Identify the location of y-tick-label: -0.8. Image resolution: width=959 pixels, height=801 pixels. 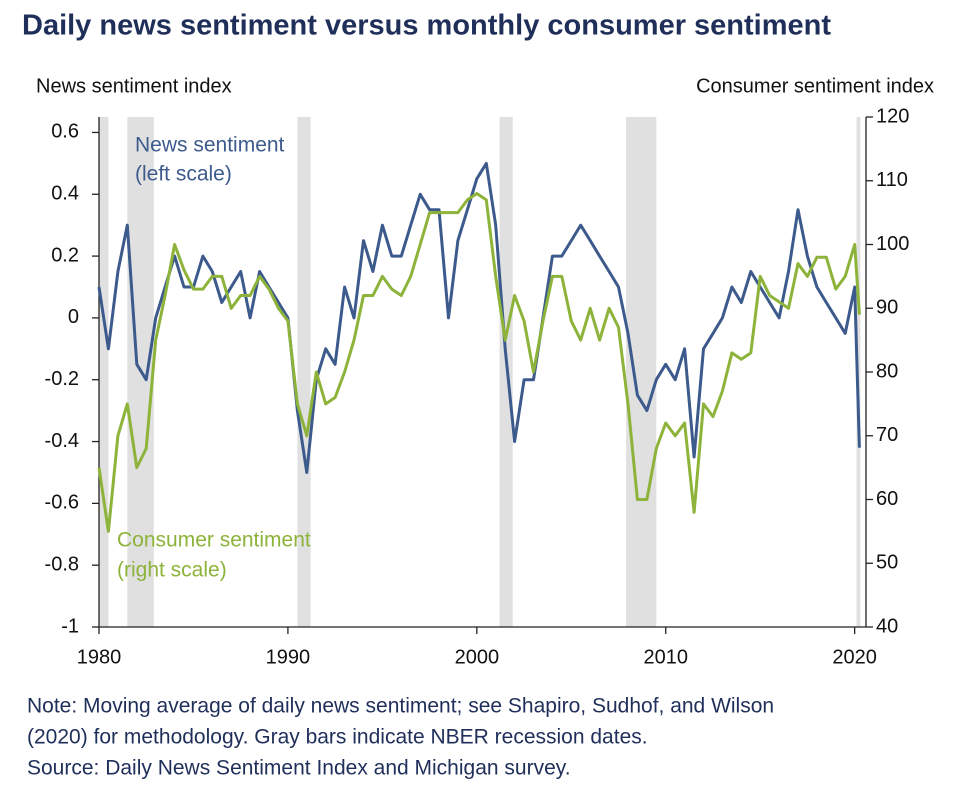
(62, 564).